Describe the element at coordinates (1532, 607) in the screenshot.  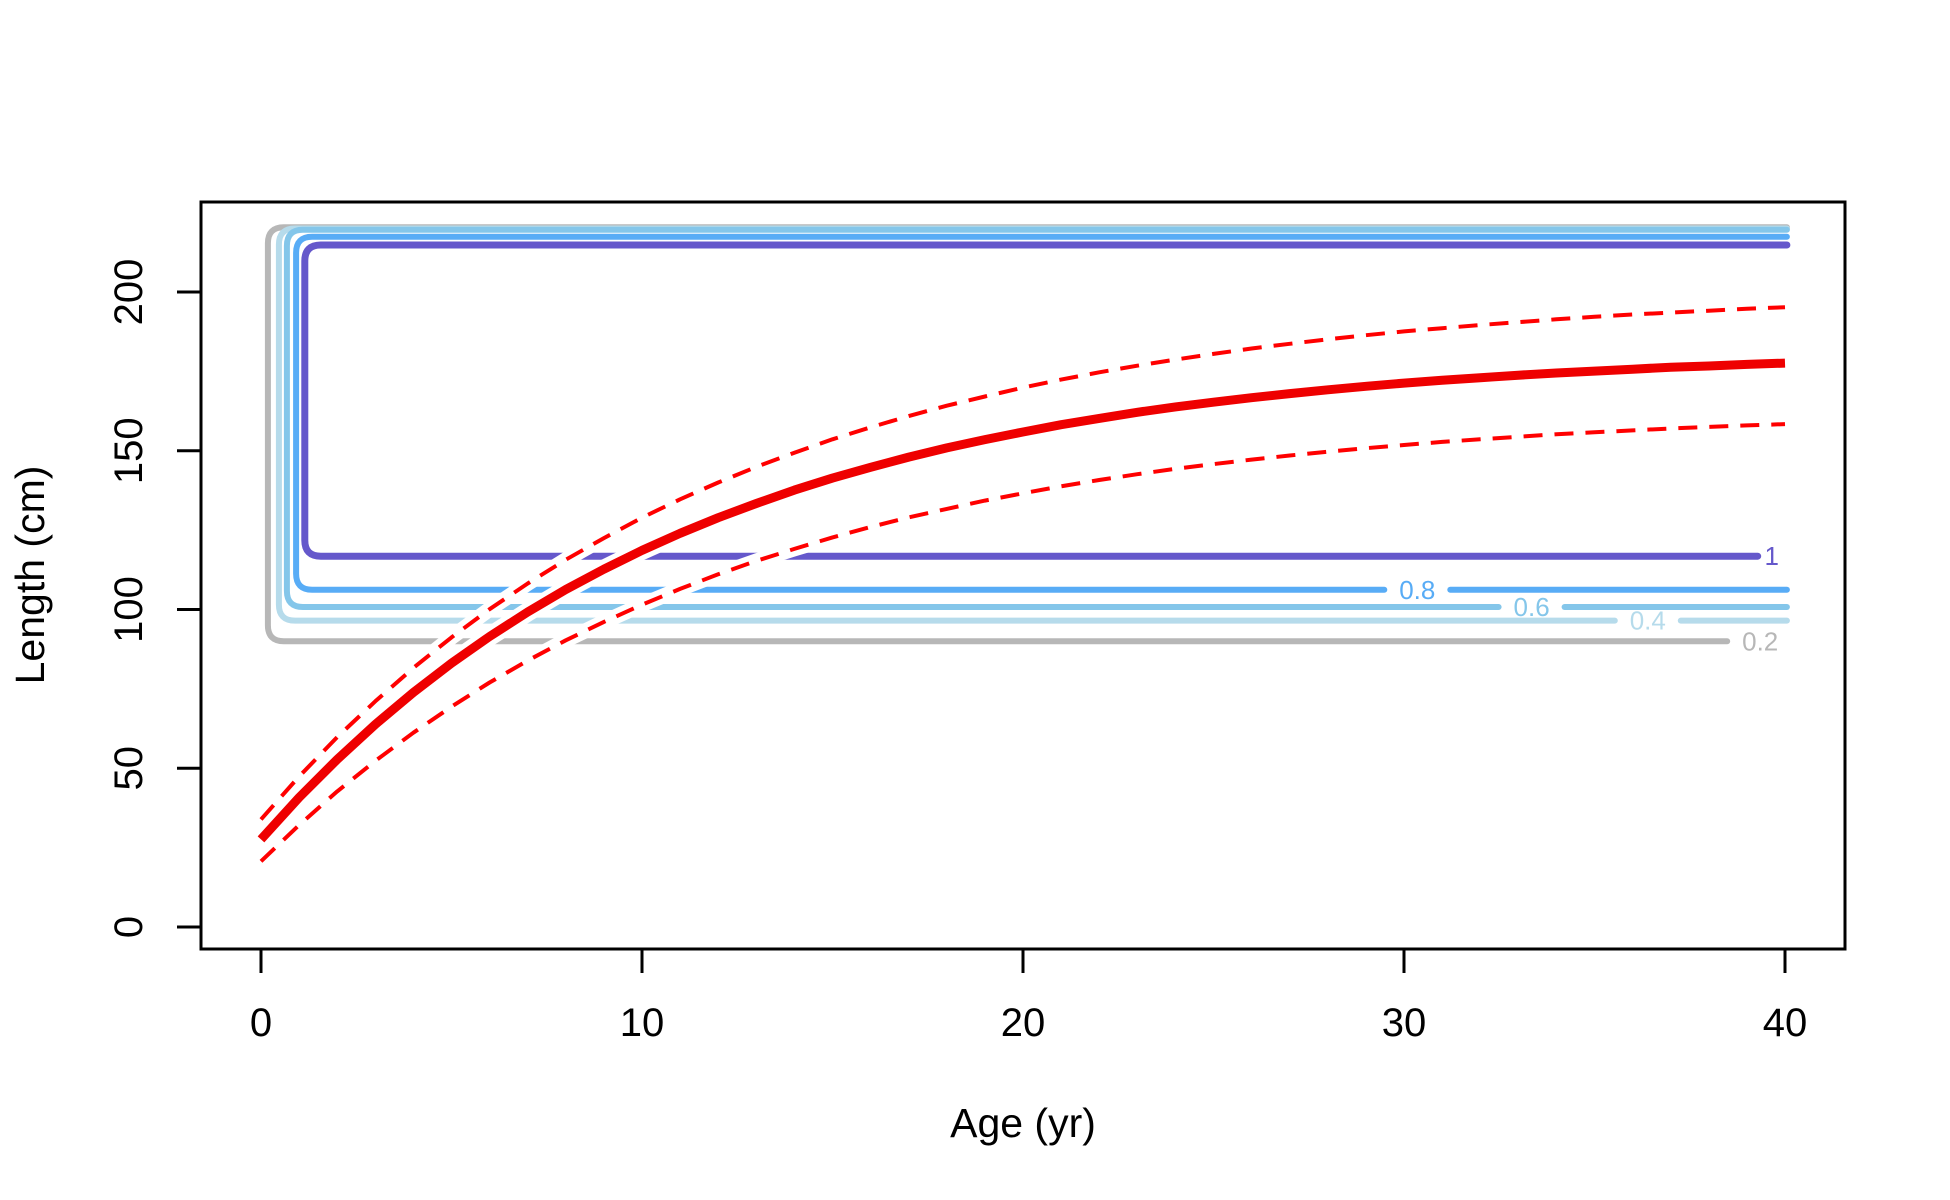
I see `contour-label-0.6: 0.6` at that location.